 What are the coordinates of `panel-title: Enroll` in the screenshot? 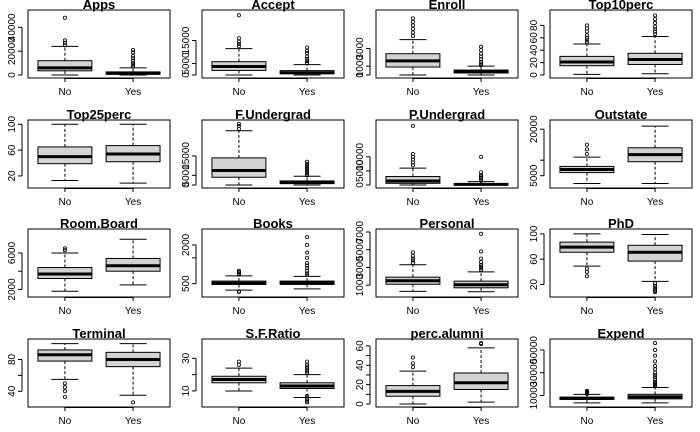 It's located at (447, 6).